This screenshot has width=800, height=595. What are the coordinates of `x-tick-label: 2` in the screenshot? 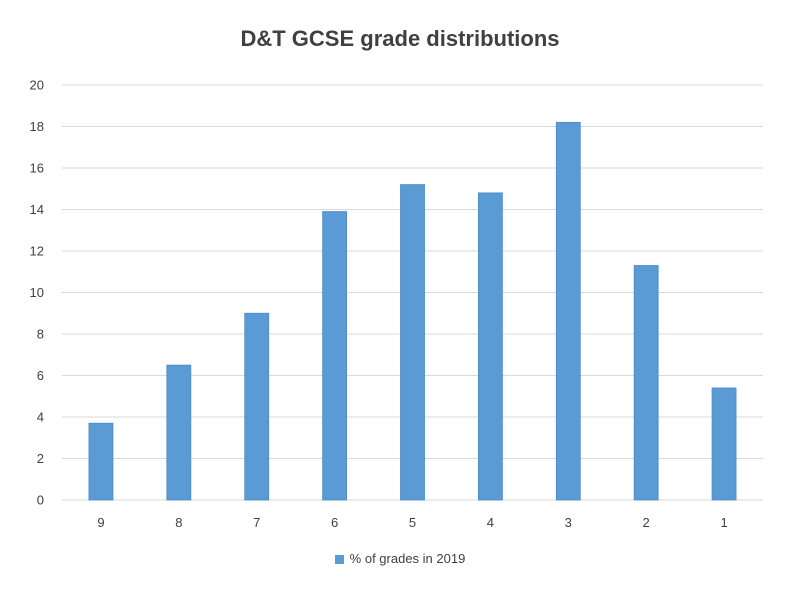 It's located at (646, 522).